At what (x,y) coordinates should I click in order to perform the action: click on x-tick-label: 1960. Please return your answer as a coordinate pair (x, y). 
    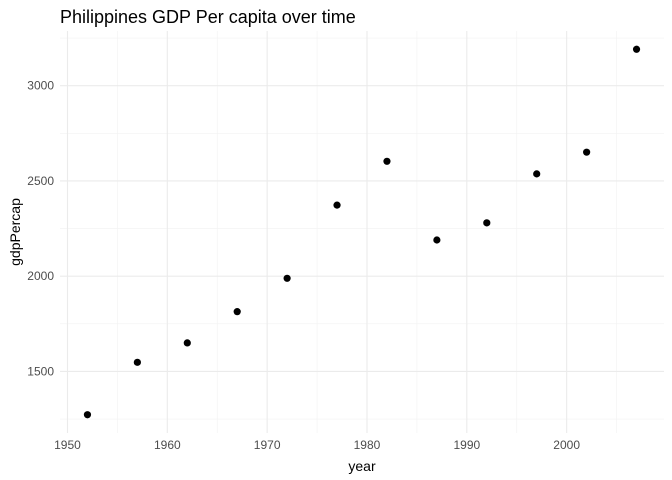
    Looking at the image, I should click on (167, 445).